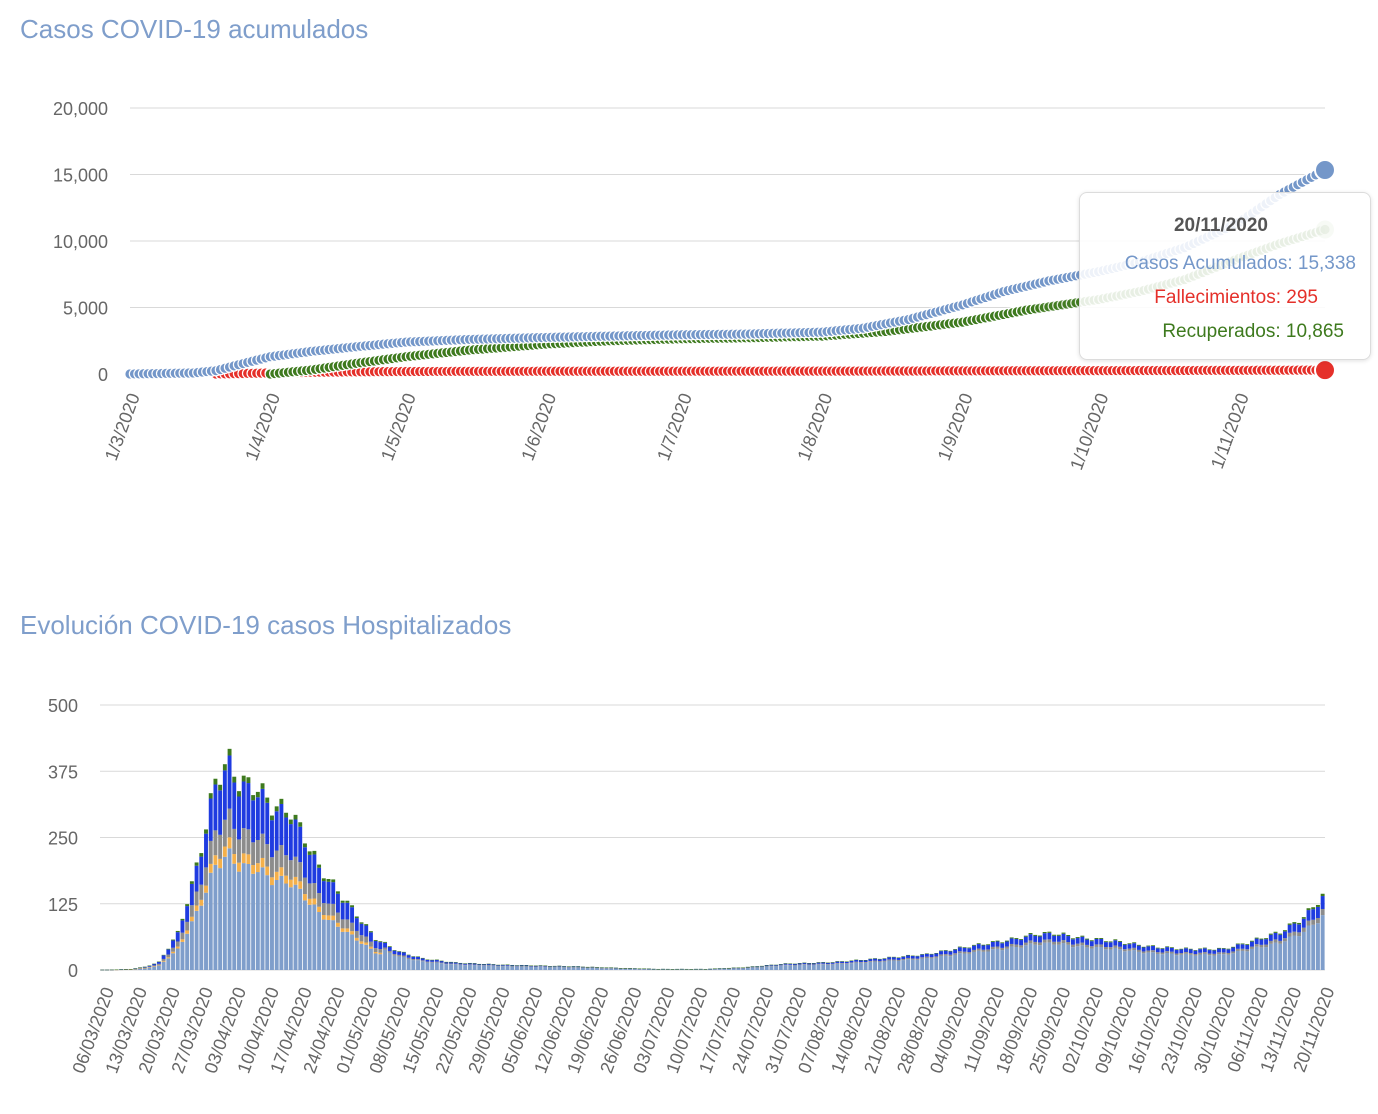 The image size is (1378, 1114). I want to click on x-tick-label: 1/5/2020, so click(398, 427).